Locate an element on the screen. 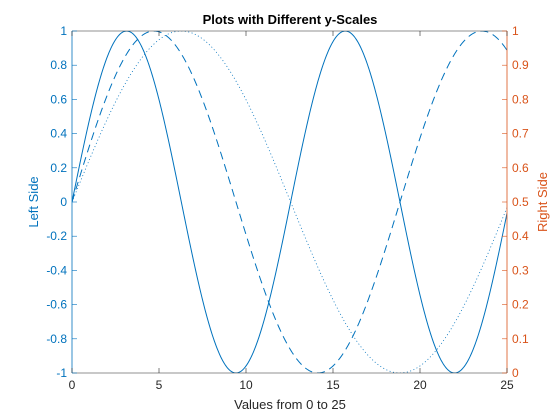 The width and height of the screenshot is (560, 420). left-y-tick-label: 0 is located at coordinates (63, 202).